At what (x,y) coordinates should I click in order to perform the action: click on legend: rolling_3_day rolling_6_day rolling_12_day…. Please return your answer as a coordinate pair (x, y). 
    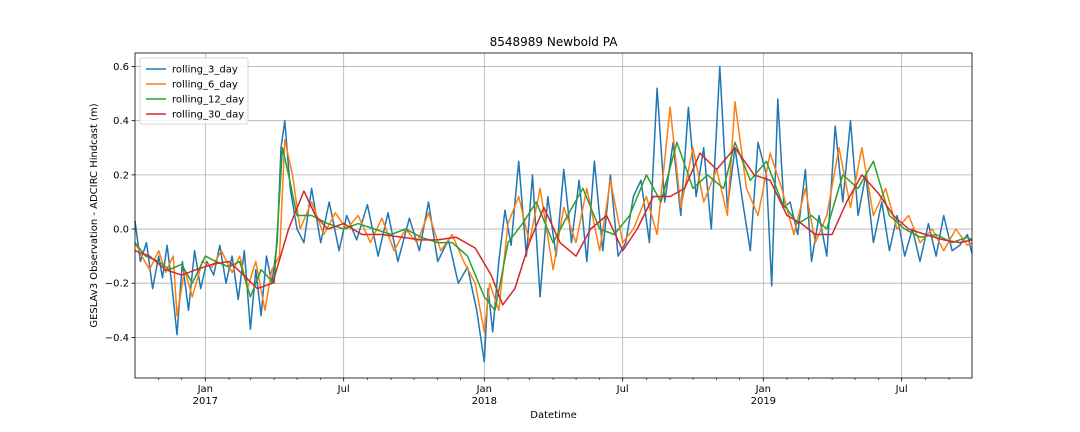
    Looking at the image, I should click on (194, 91).